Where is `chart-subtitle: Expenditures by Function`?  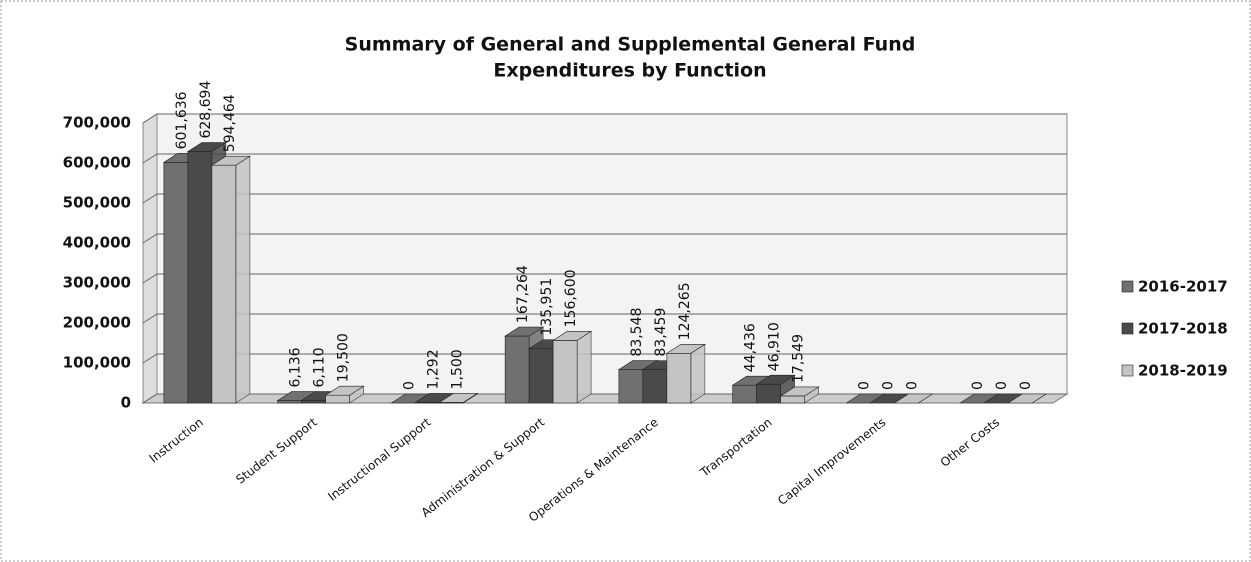 chart-subtitle: Expenditures by Function is located at coordinates (629, 71).